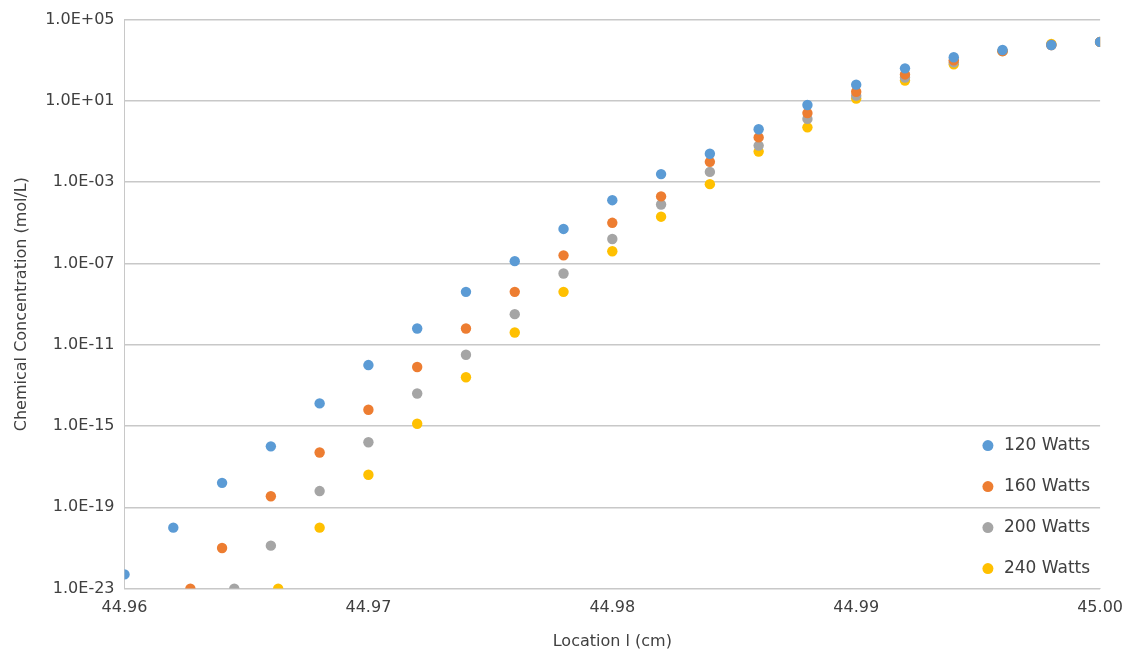 The width and height of the screenshot is (1133, 659). I want to click on x-tick-label: 44.99, so click(856, 607).